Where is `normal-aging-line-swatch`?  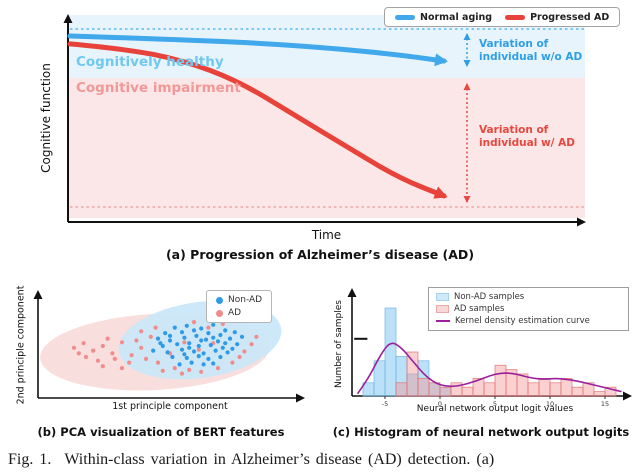
normal-aging-line-swatch is located at coordinates (405, 17).